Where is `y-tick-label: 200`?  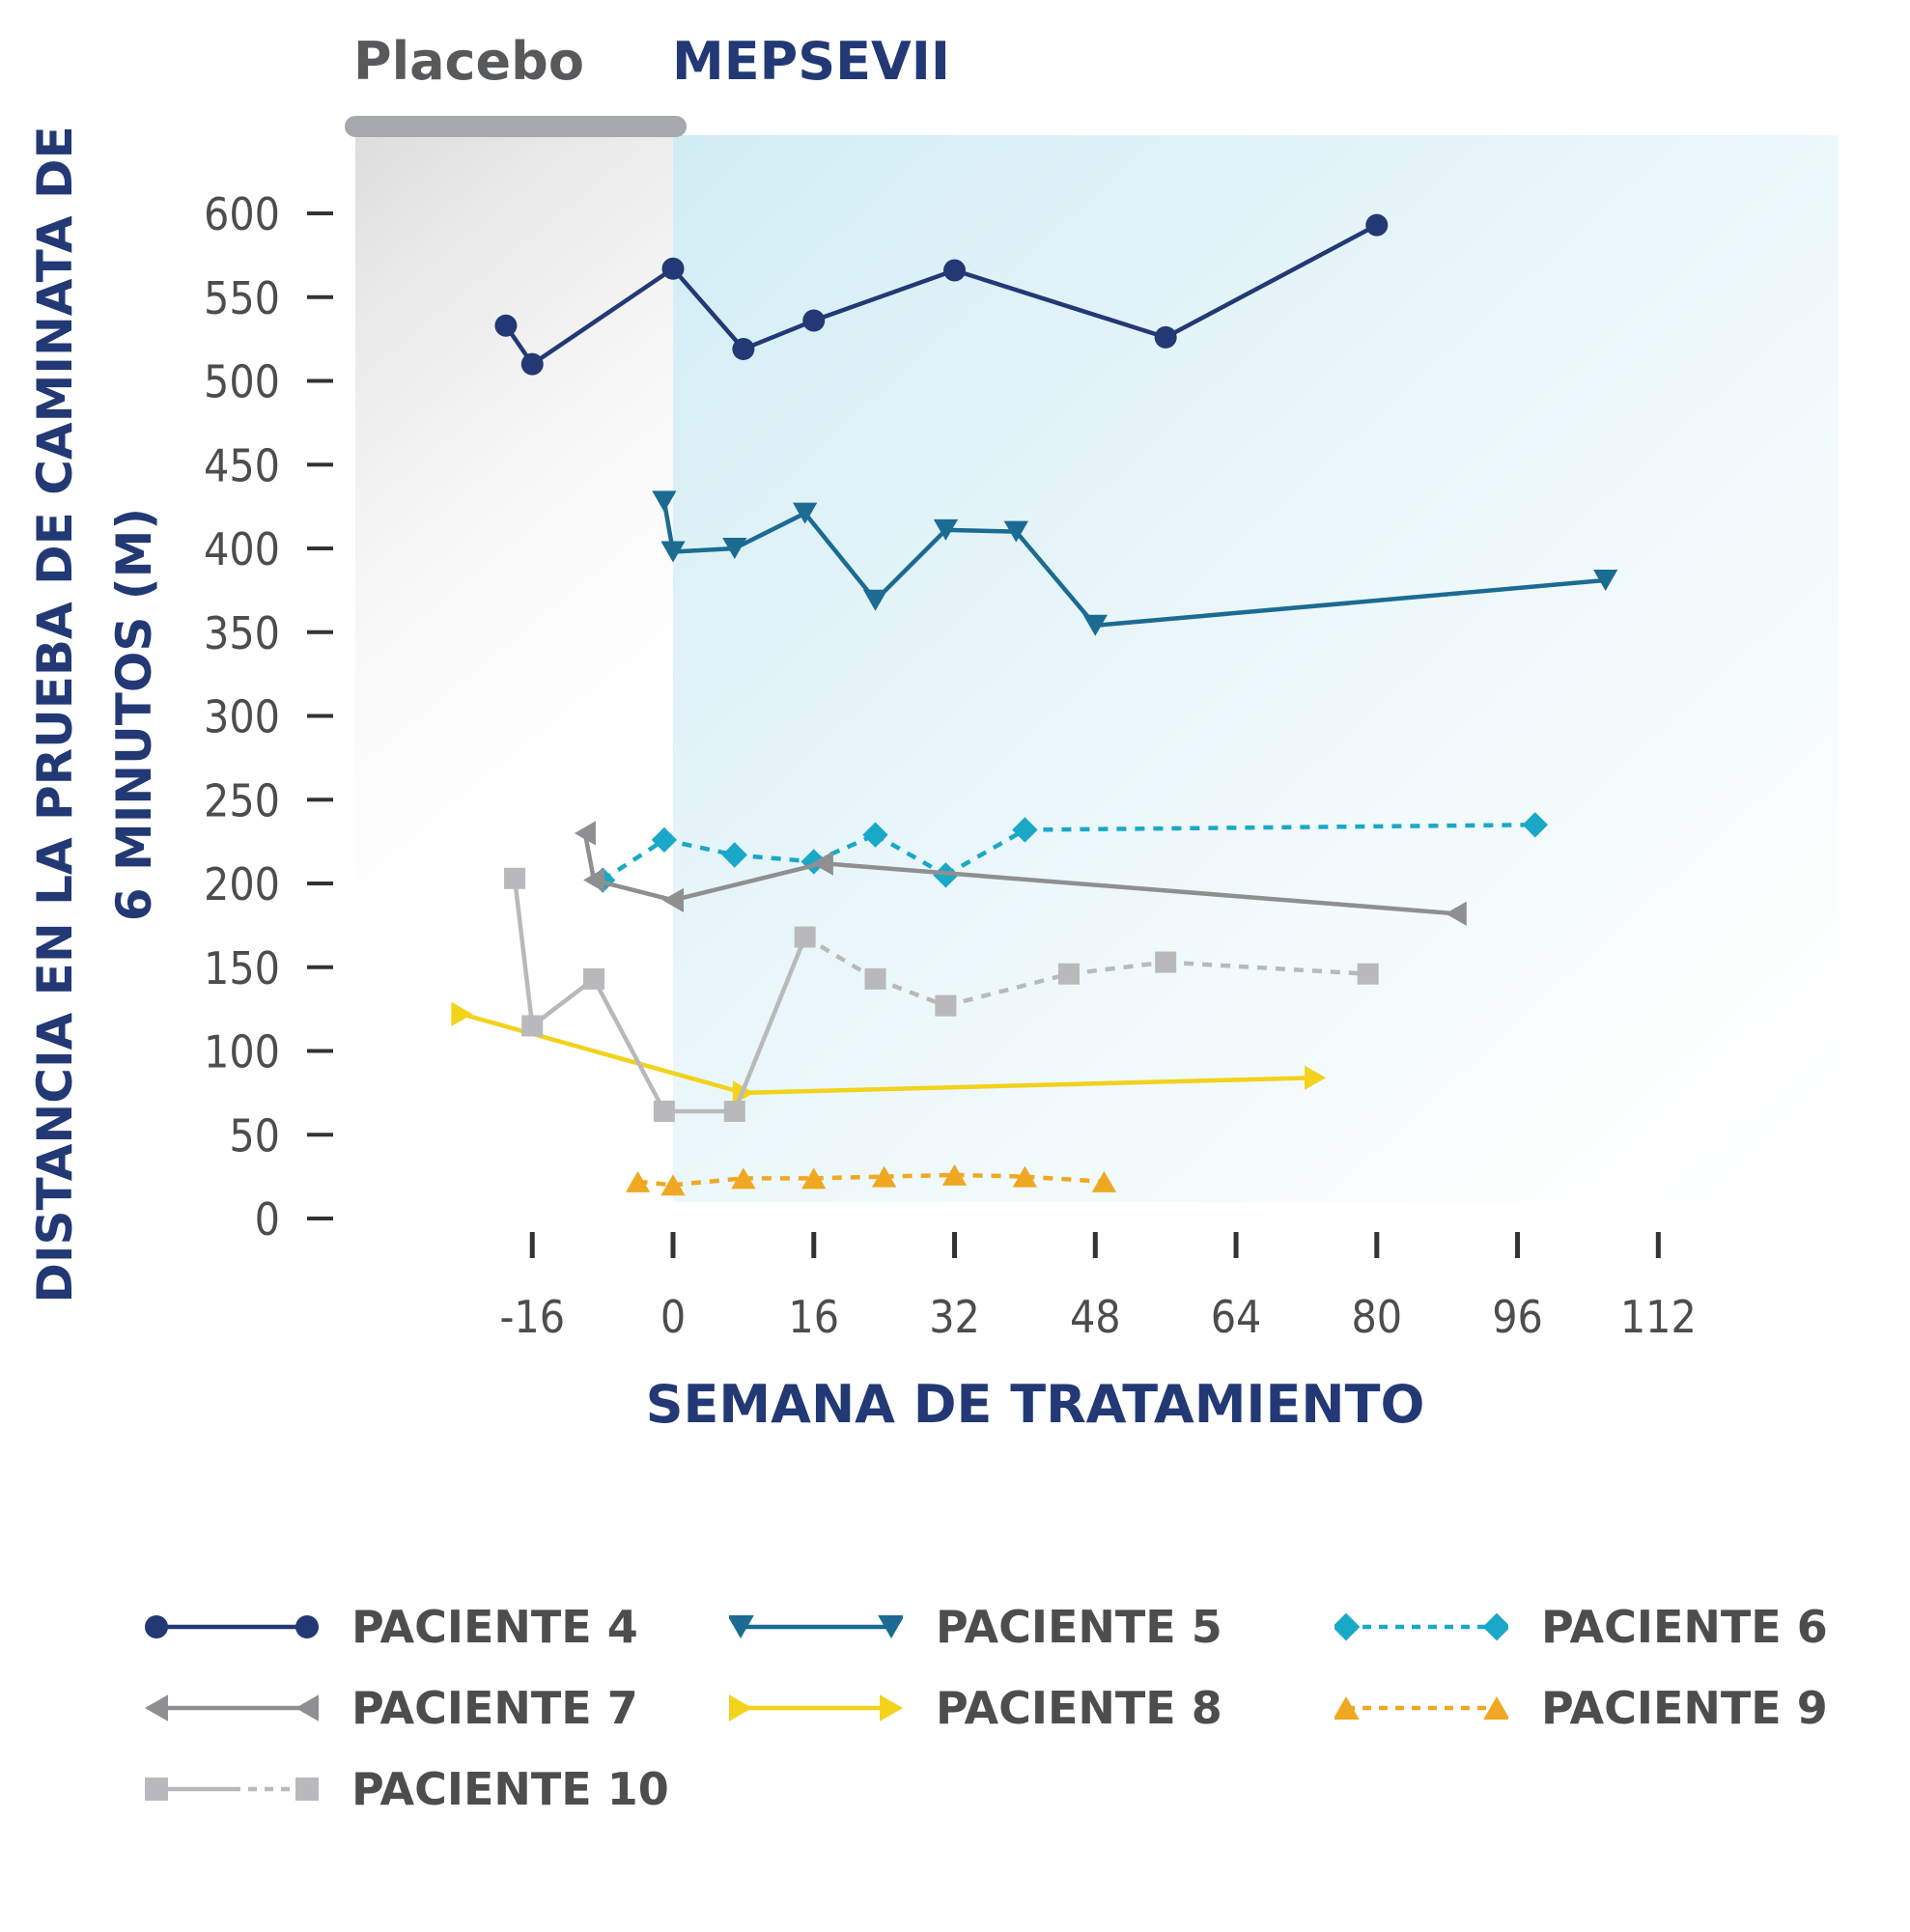
y-tick-label: 200 is located at coordinates (242, 884).